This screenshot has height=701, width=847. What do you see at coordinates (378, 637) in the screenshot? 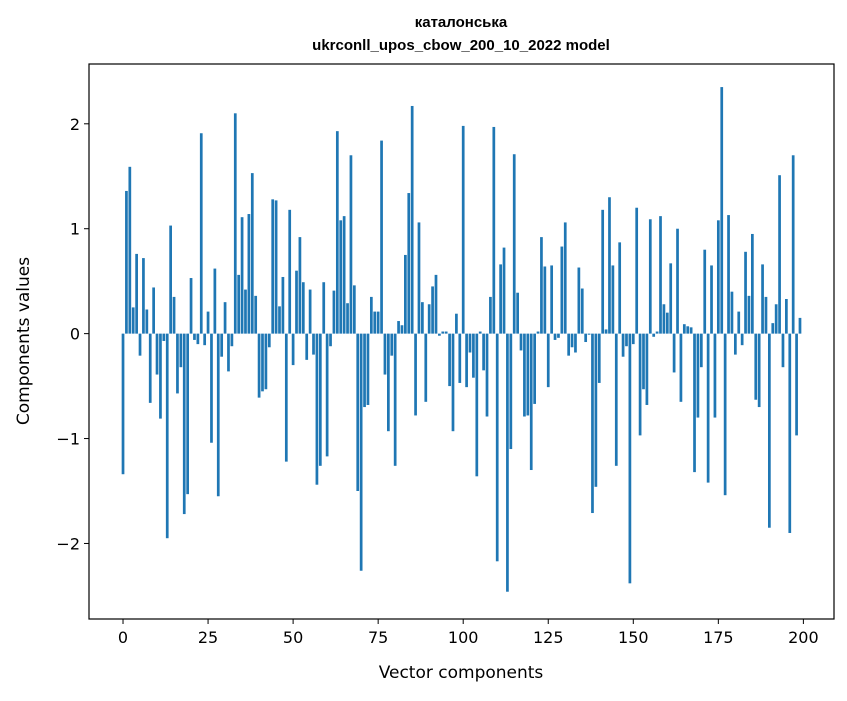
I see `x-tick-label: 75` at bounding box center [378, 637].